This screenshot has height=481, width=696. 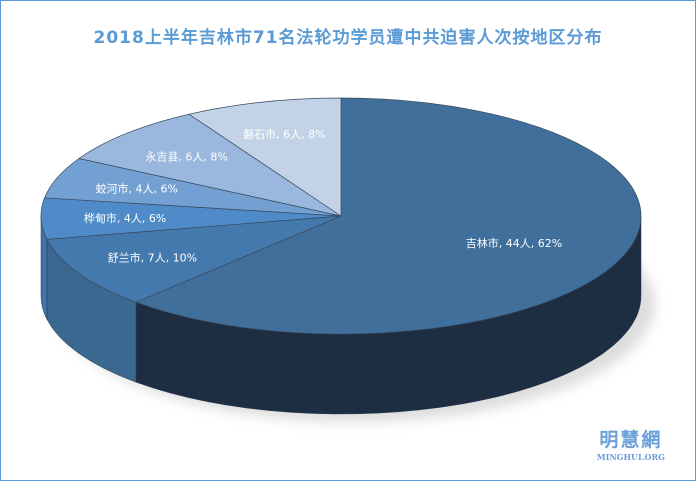 I want to click on minghui-logo: 明慧網 MINGHUI.ORG, so click(x=631, y=443).